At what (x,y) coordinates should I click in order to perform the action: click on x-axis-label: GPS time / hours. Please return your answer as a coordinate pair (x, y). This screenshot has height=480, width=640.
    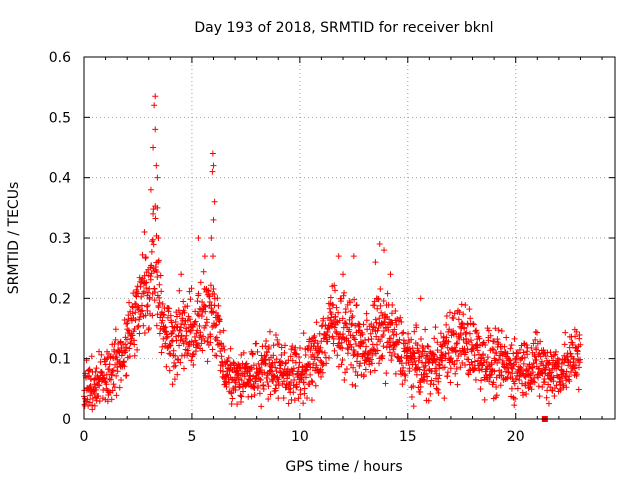
    Looking at the image, I should click on (343, 467).